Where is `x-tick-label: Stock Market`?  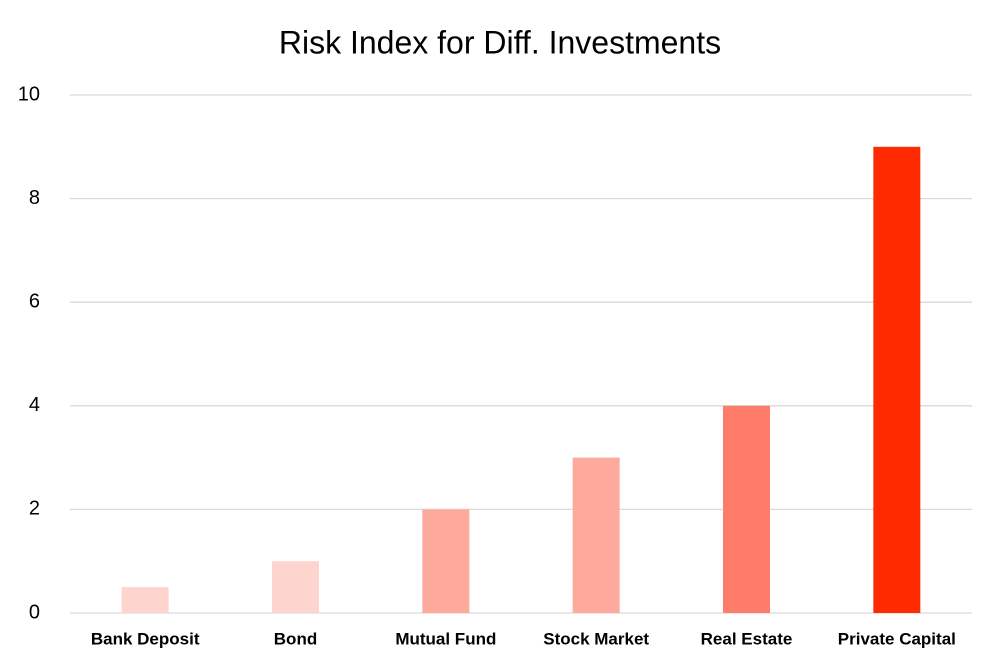
x-tick-label: Stock Market is located at coordinates (596, 638).